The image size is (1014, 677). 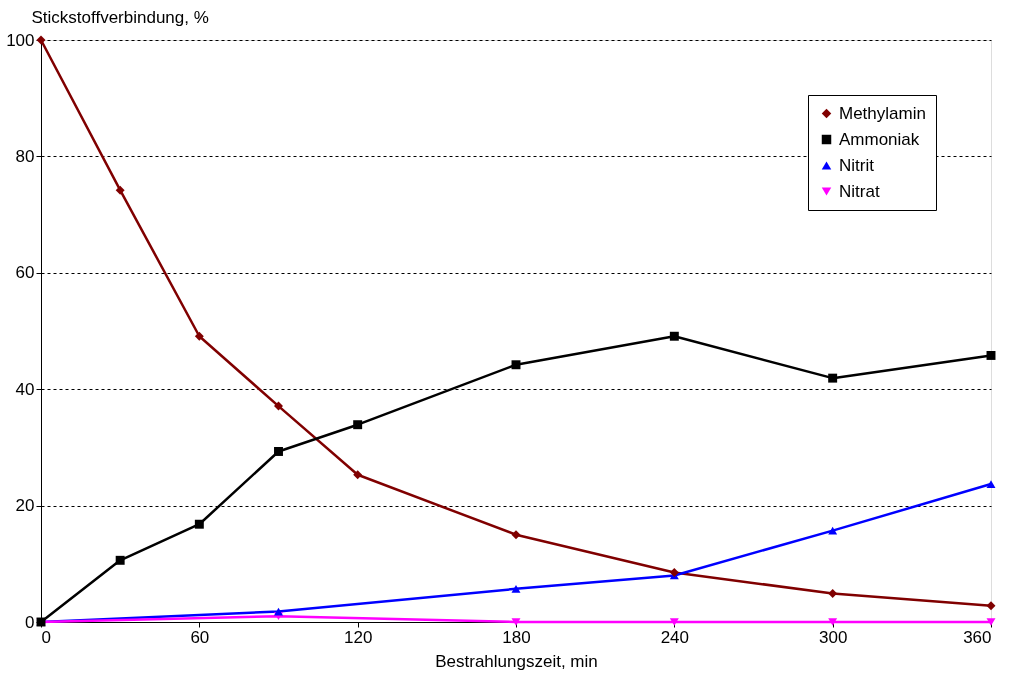 What do you see at coordinates (516, 661) in the screenshot?
I see `x-axis-title: Bestrahlungszeit, min` at bounding box center [516, 661].